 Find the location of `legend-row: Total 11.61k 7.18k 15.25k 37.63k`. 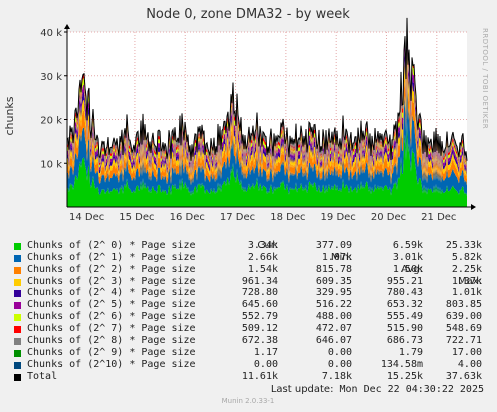

legend-row: Total 11.61k 7.18k 15.25k 37.63k is located at coordinates (251, 377).